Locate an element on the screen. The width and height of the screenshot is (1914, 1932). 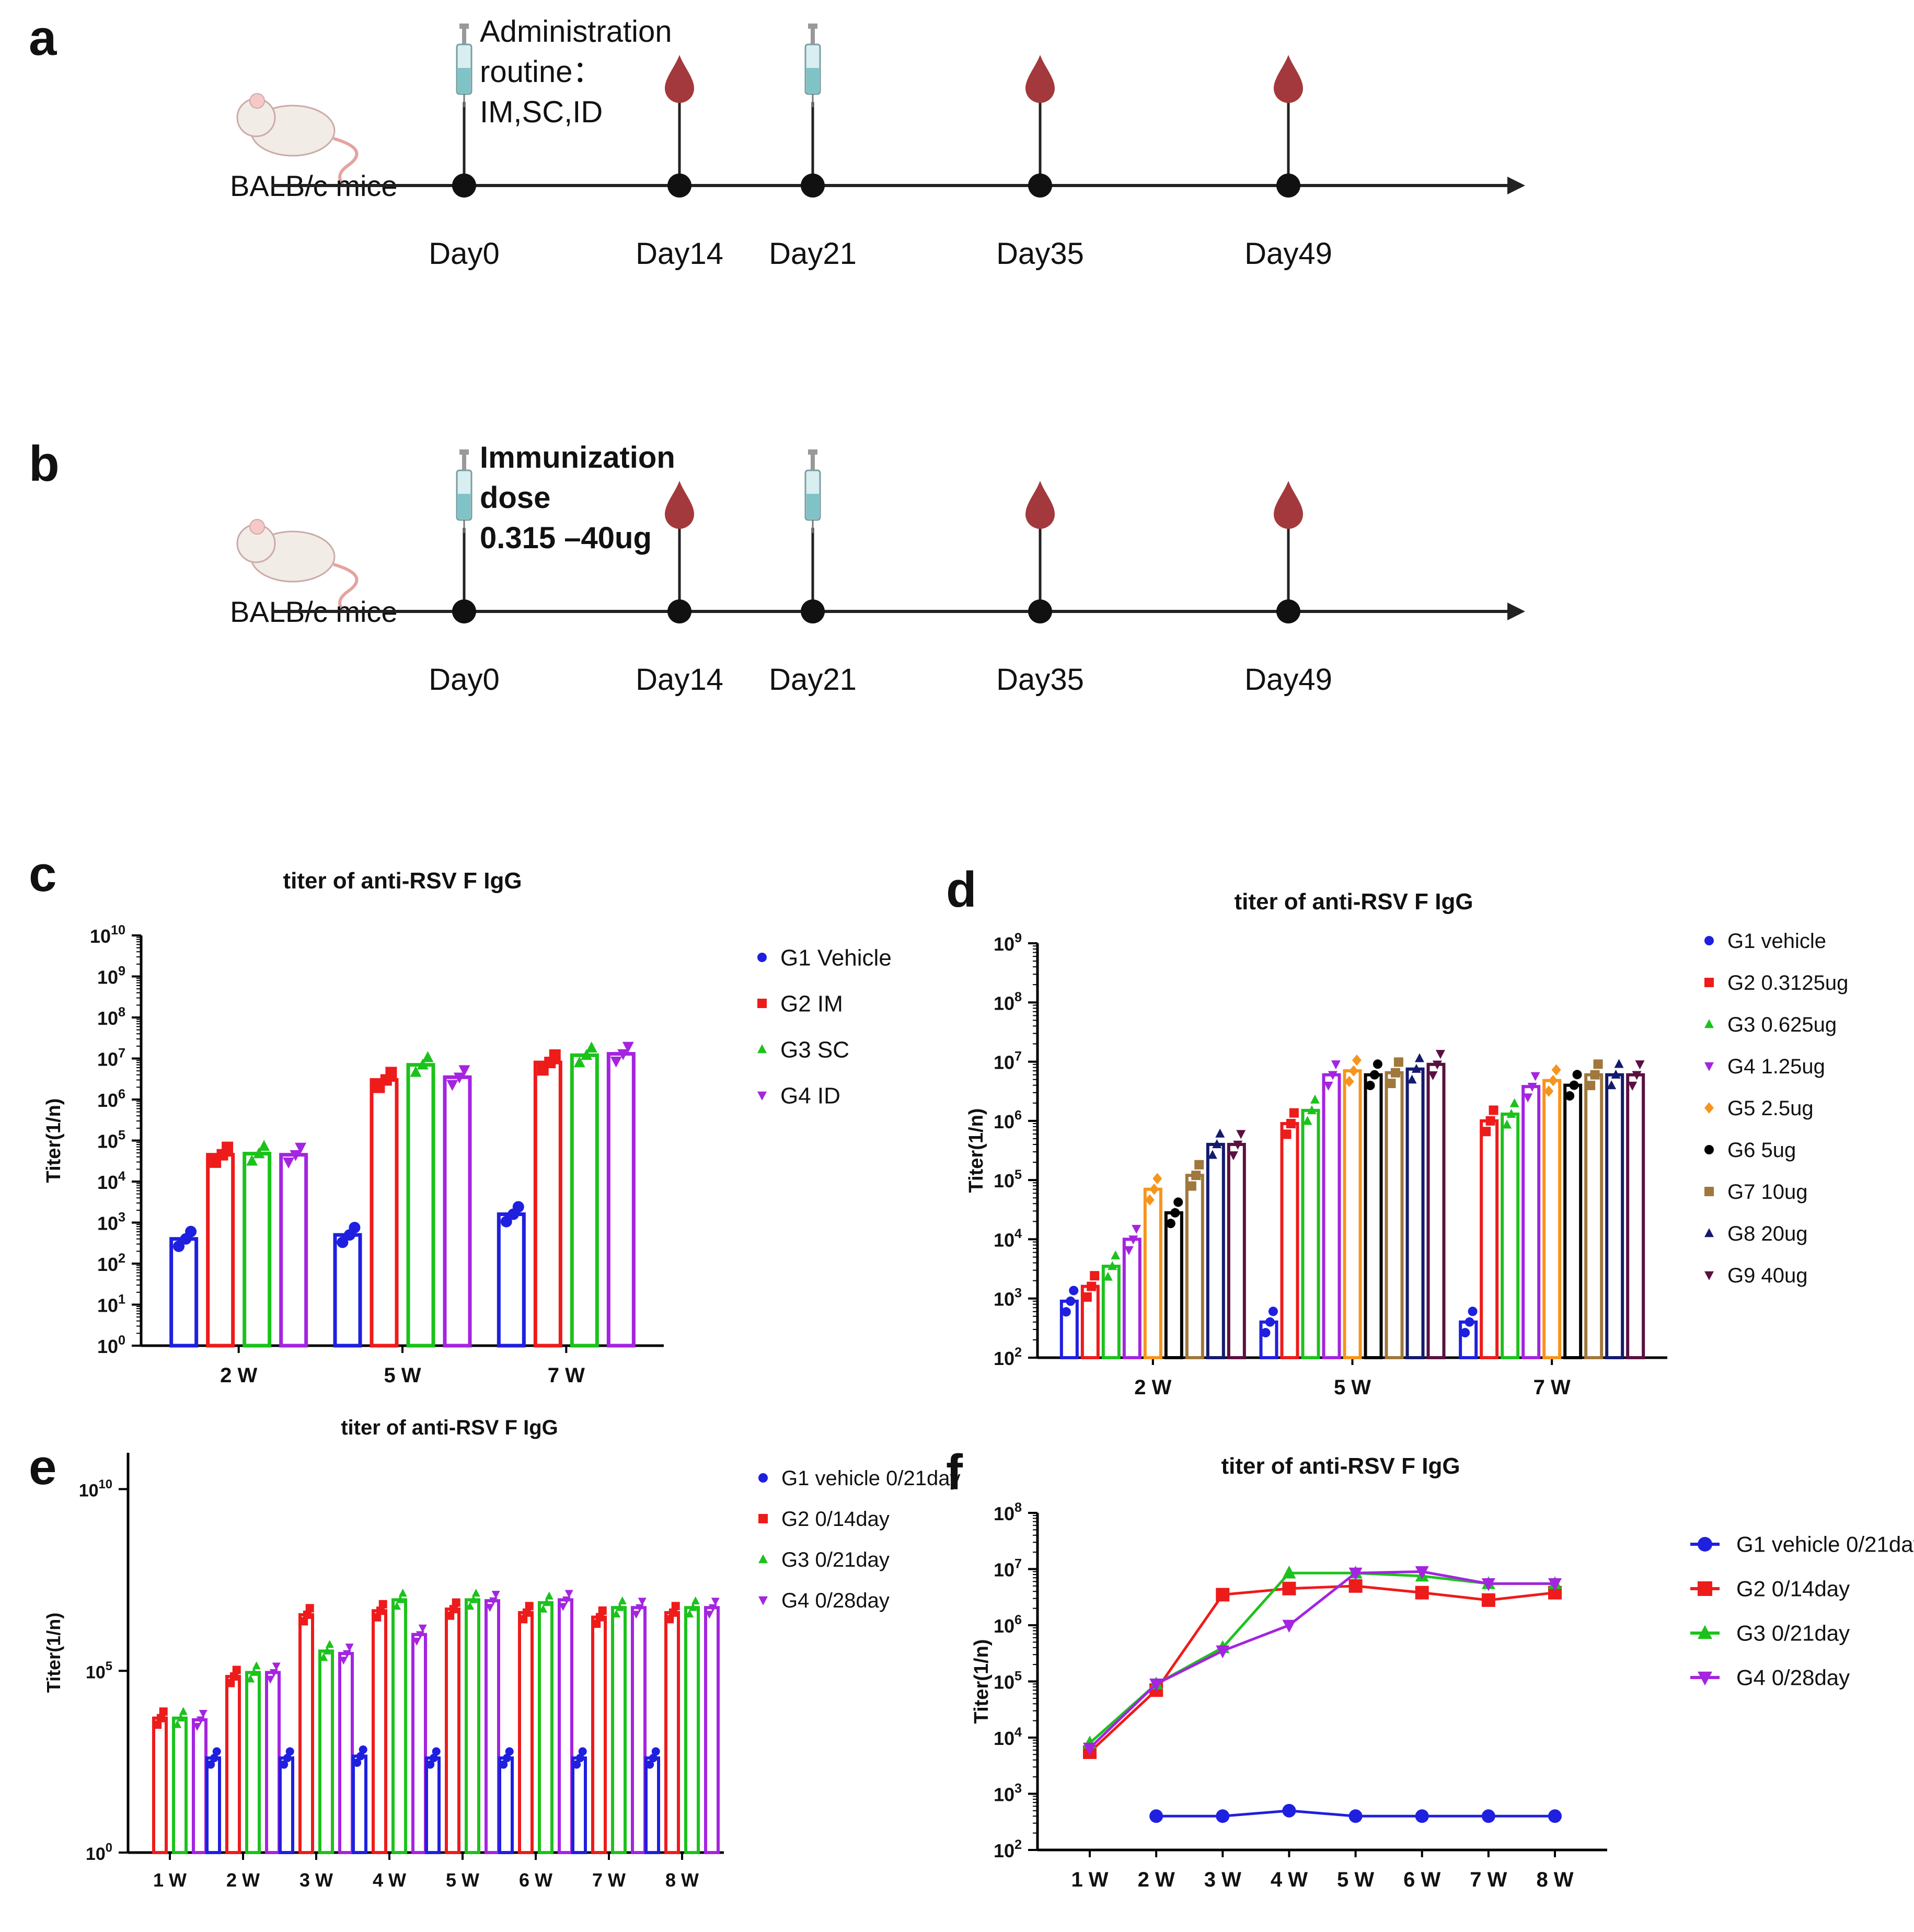
x-tick-label: 6 W is located at coordinates (535, 1880).